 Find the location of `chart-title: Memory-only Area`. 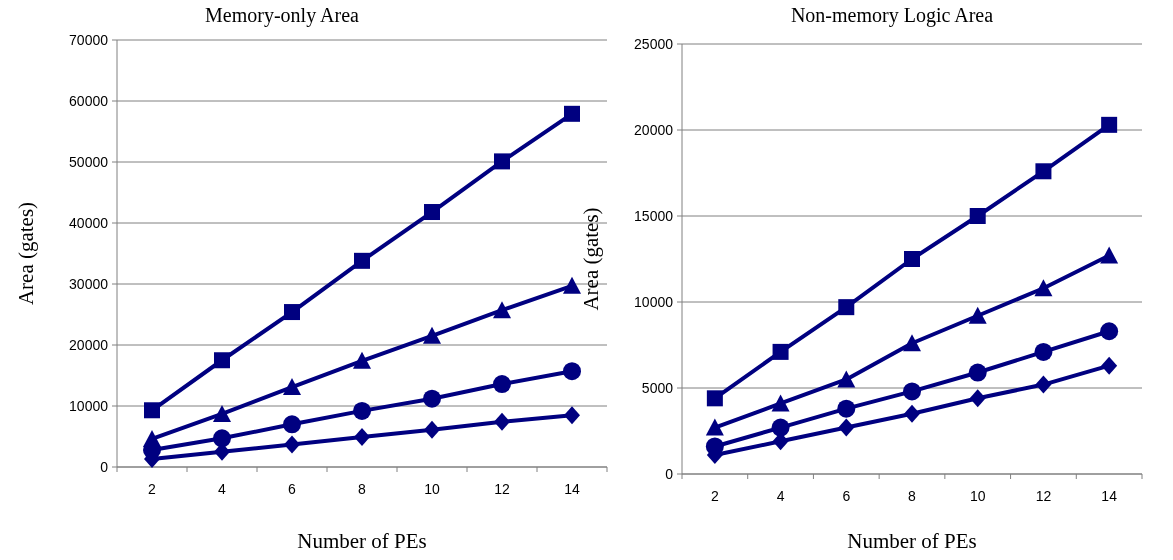

chart-title: Memory-only Area is located at coordinates (282, 15).